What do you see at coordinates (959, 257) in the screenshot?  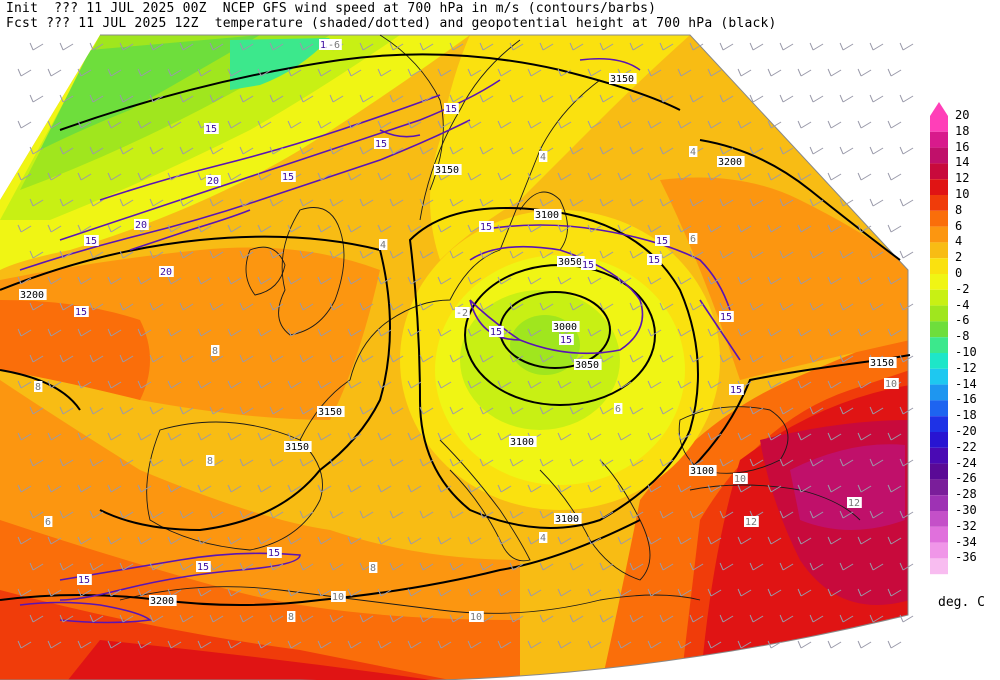 I see `colorbar-tick-label: 2` at bounding box center [959, 257].